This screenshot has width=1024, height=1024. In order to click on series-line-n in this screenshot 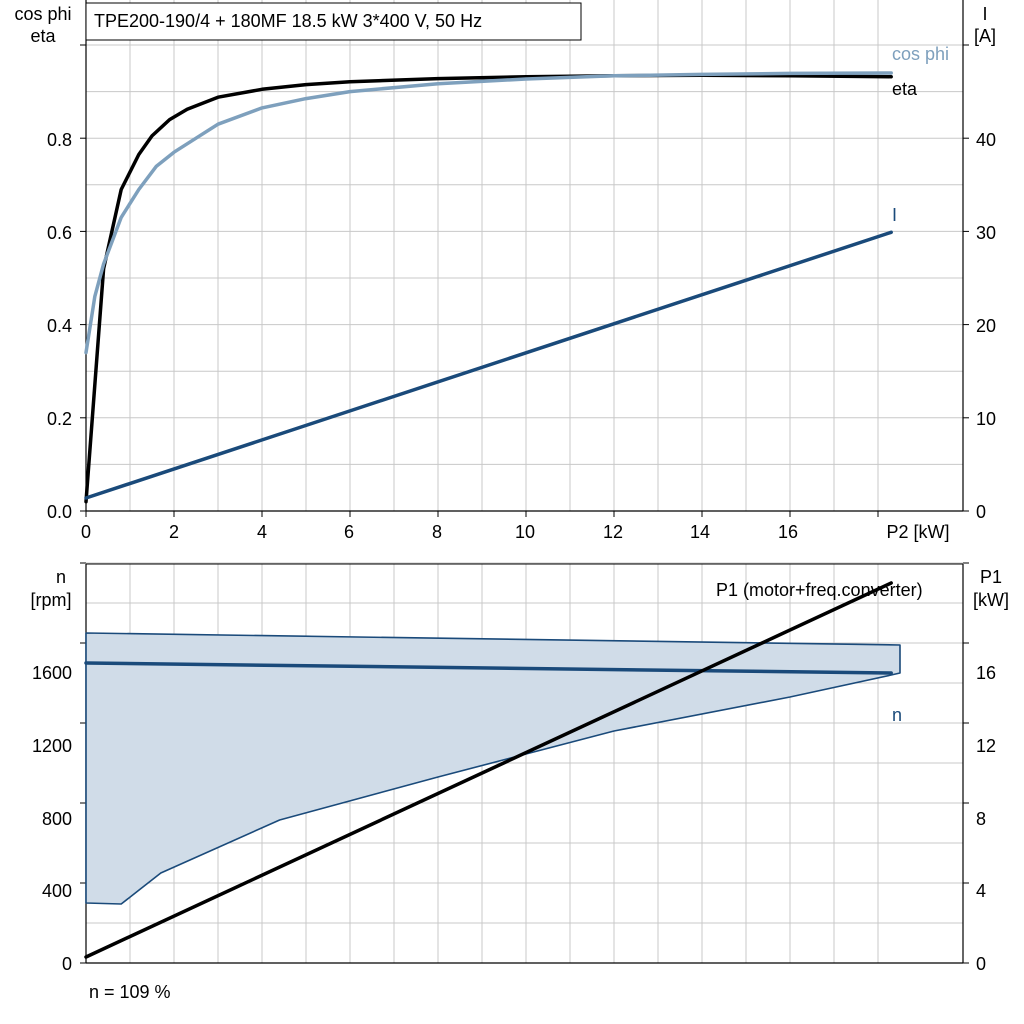, I will do `click(488, 668)`.